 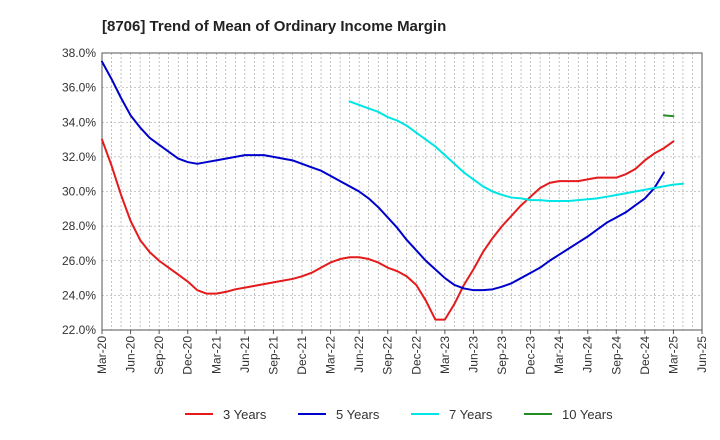 I want to click on x-tick-label: Sep-21, so click(x=273, y=355).